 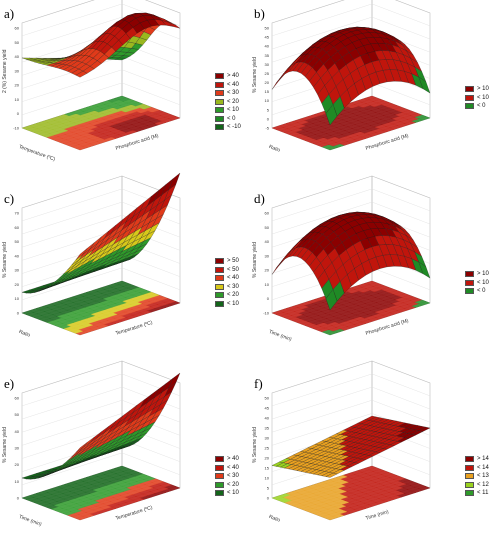 What do you see at coordinates (267, 468) in the screenshot?
I see `z-tick-label: 15` at bounding box center [267, 468].